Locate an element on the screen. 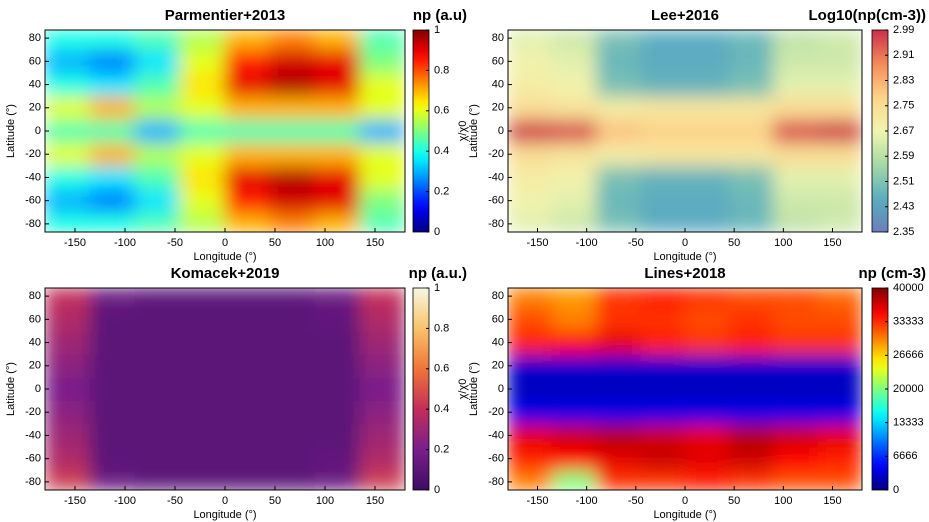 The height and width of the screenshot is (522, 929). colorbar-tick-label: 2.51 is located at coordinates (903, 181).